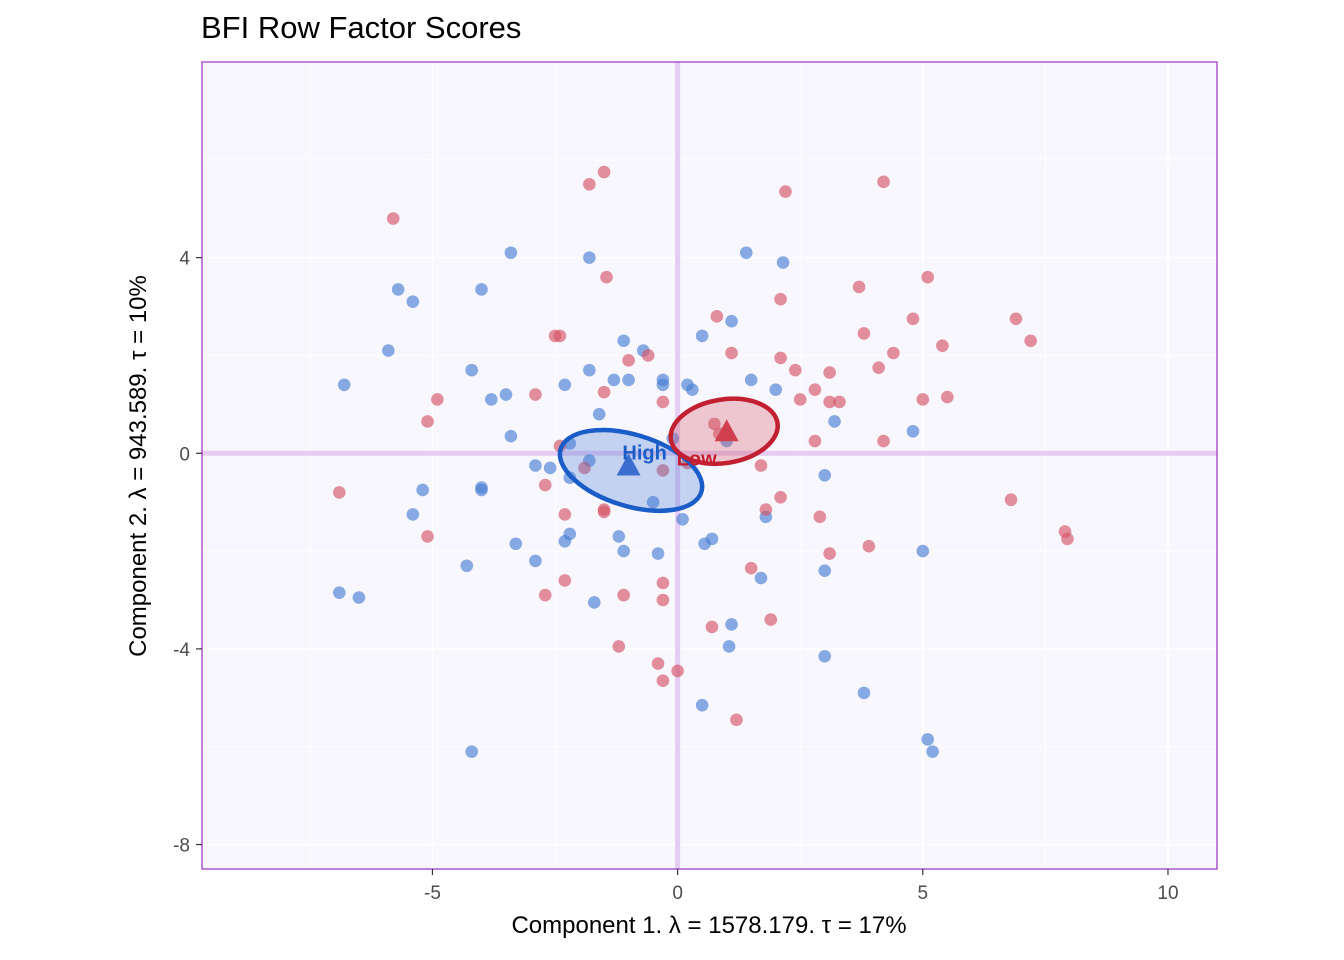 The width and height of the screenshot is (1344, 960). What do you see at coordinates (361, 27) in the screenshot?
I see `chart-title: BFI Row Factor Scores` at bounding box center [361, 27].